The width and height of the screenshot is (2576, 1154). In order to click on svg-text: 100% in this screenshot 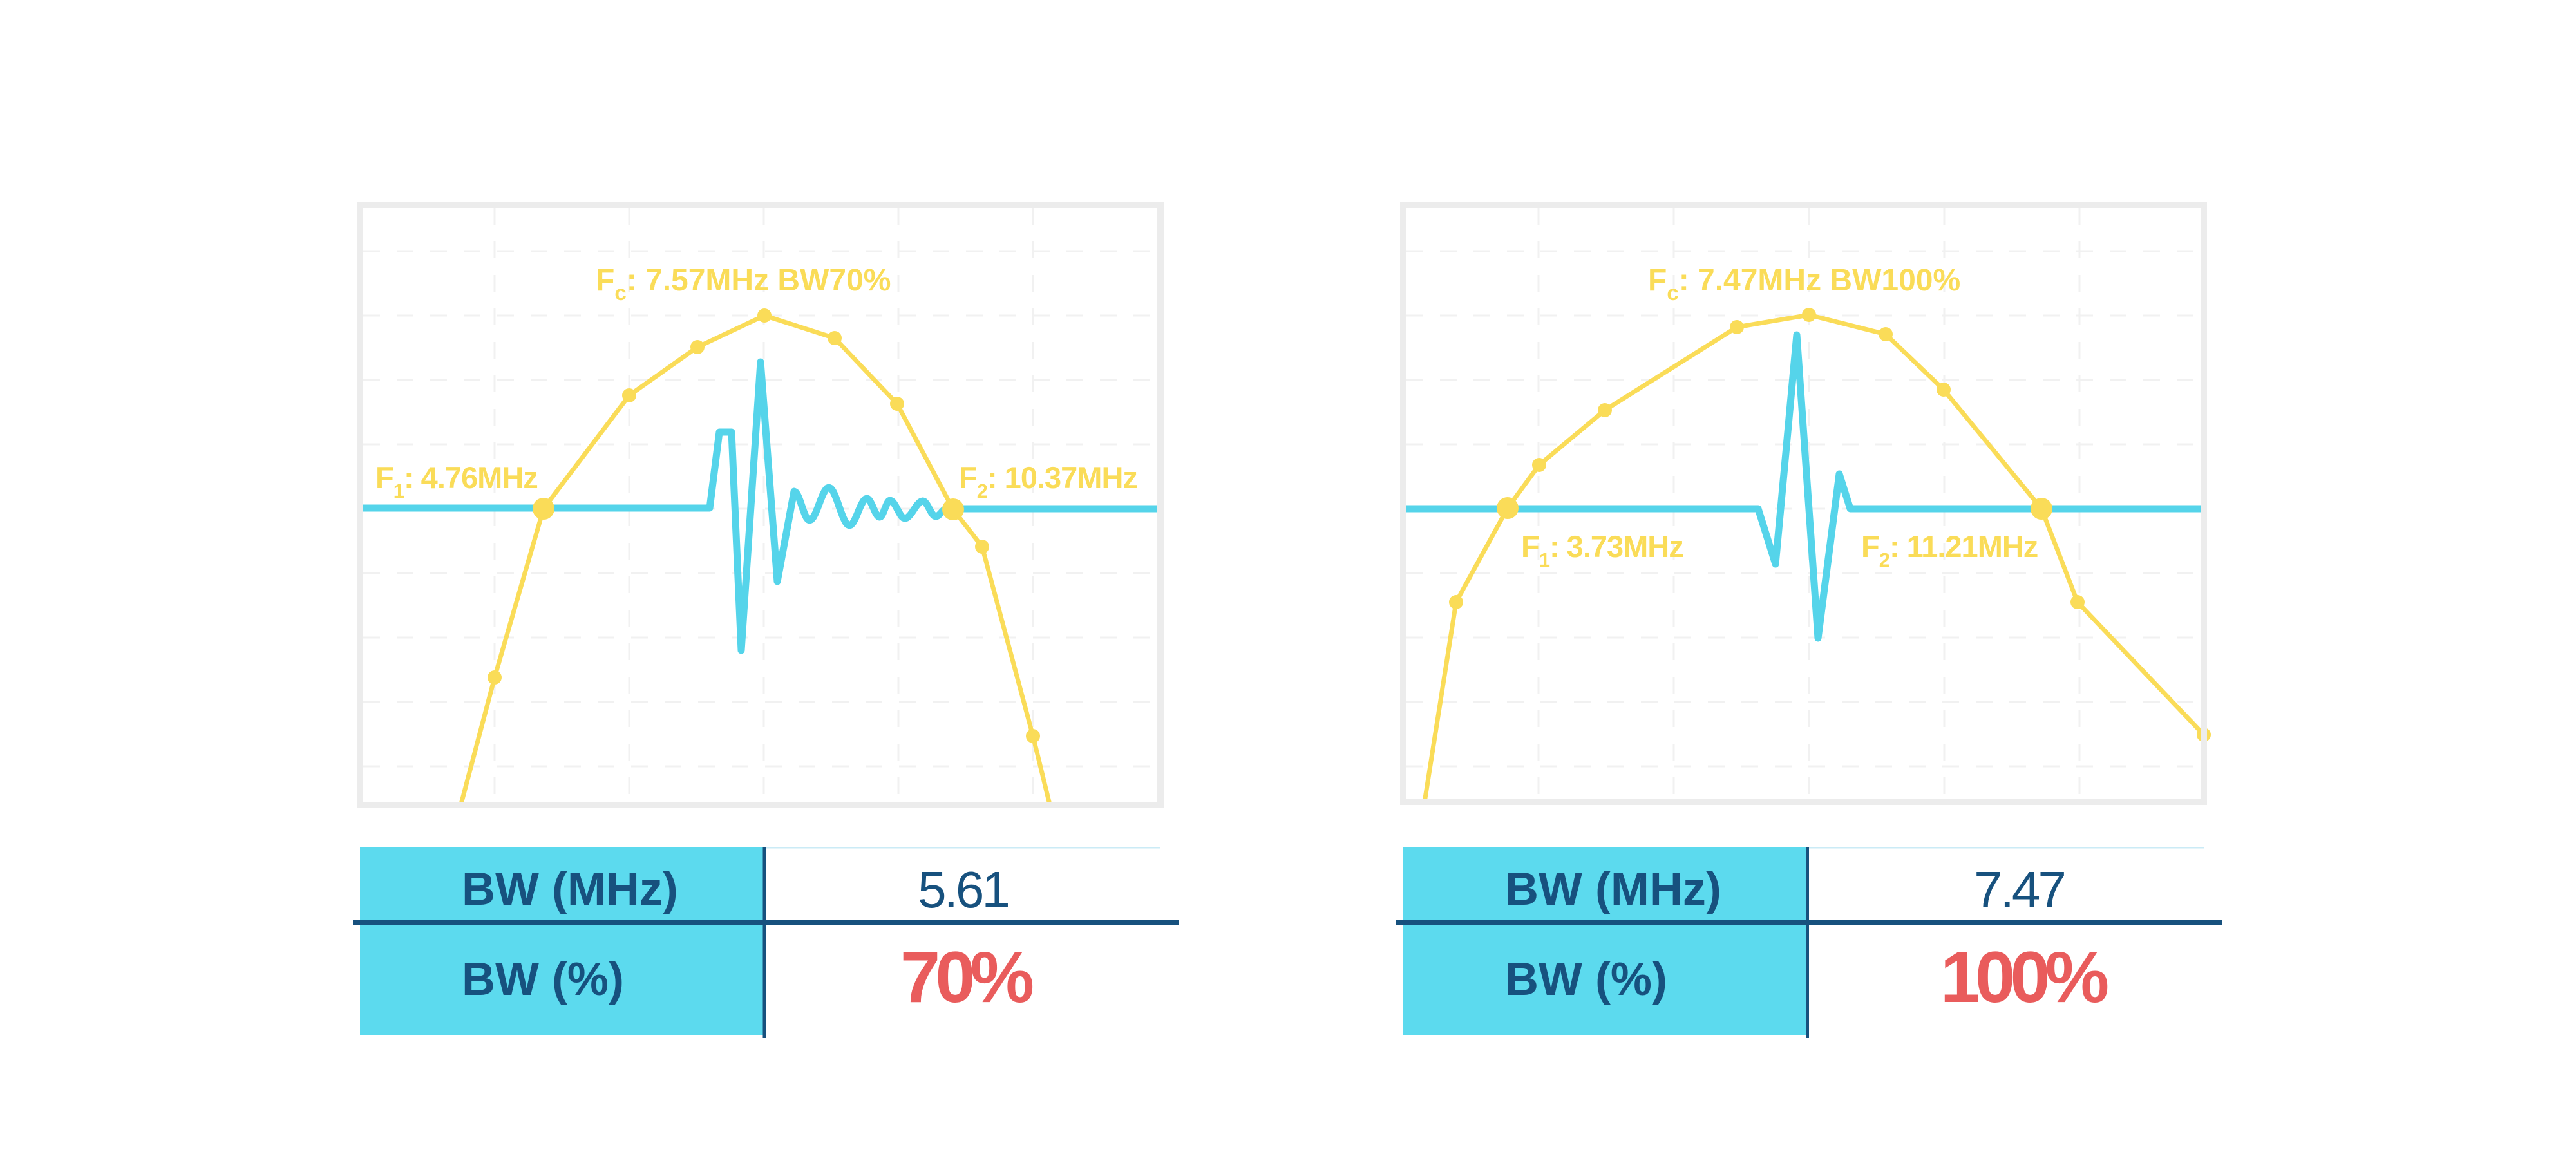, I will do `click(2024, 977)`.